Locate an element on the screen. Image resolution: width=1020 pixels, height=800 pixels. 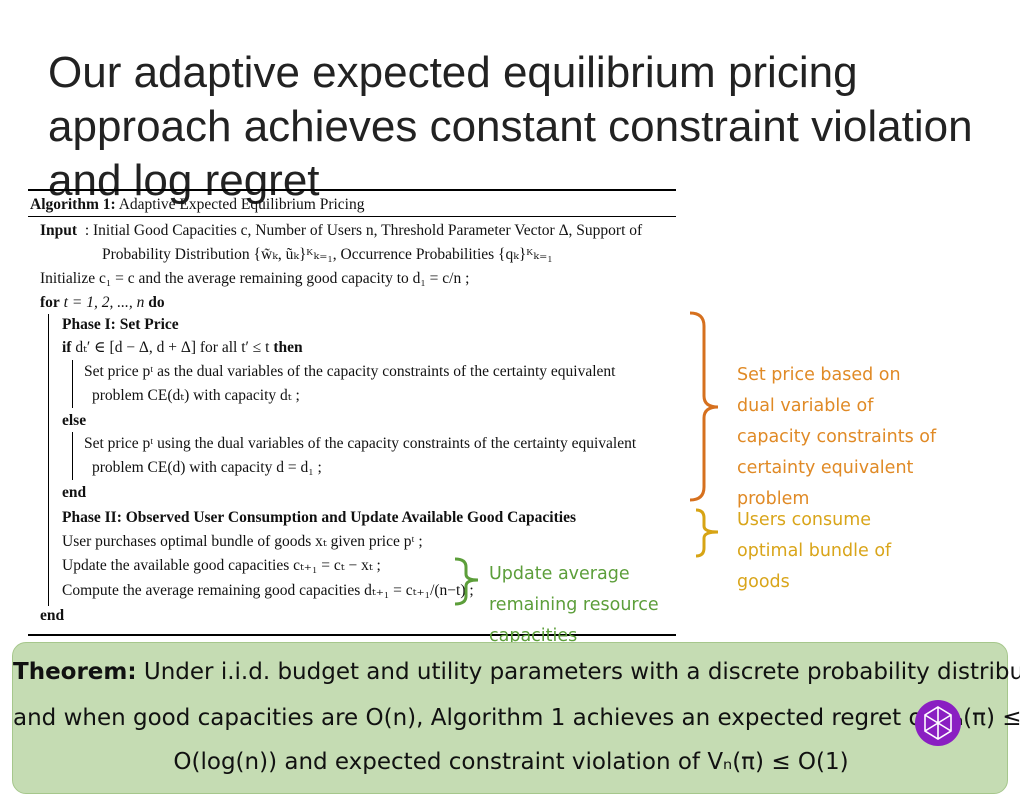
phase-heading: Phase I: Set Price is located at coordinates (120, 325).